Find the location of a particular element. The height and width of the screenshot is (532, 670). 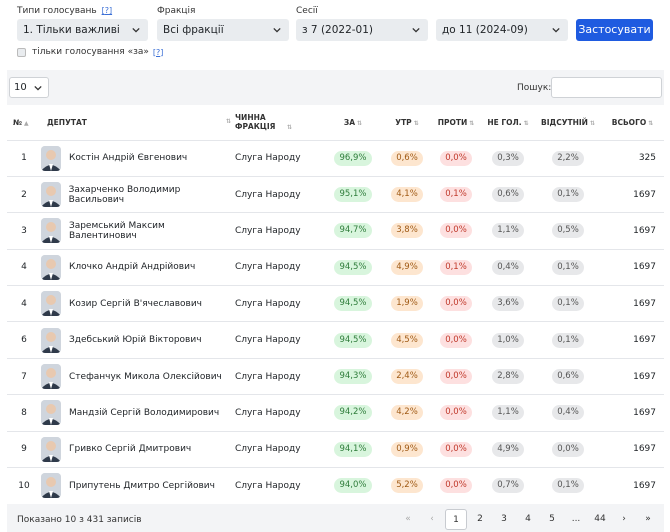

col-deputy-header: ДЕПУТАТ ⇅ is located at coordinates (138, 122).